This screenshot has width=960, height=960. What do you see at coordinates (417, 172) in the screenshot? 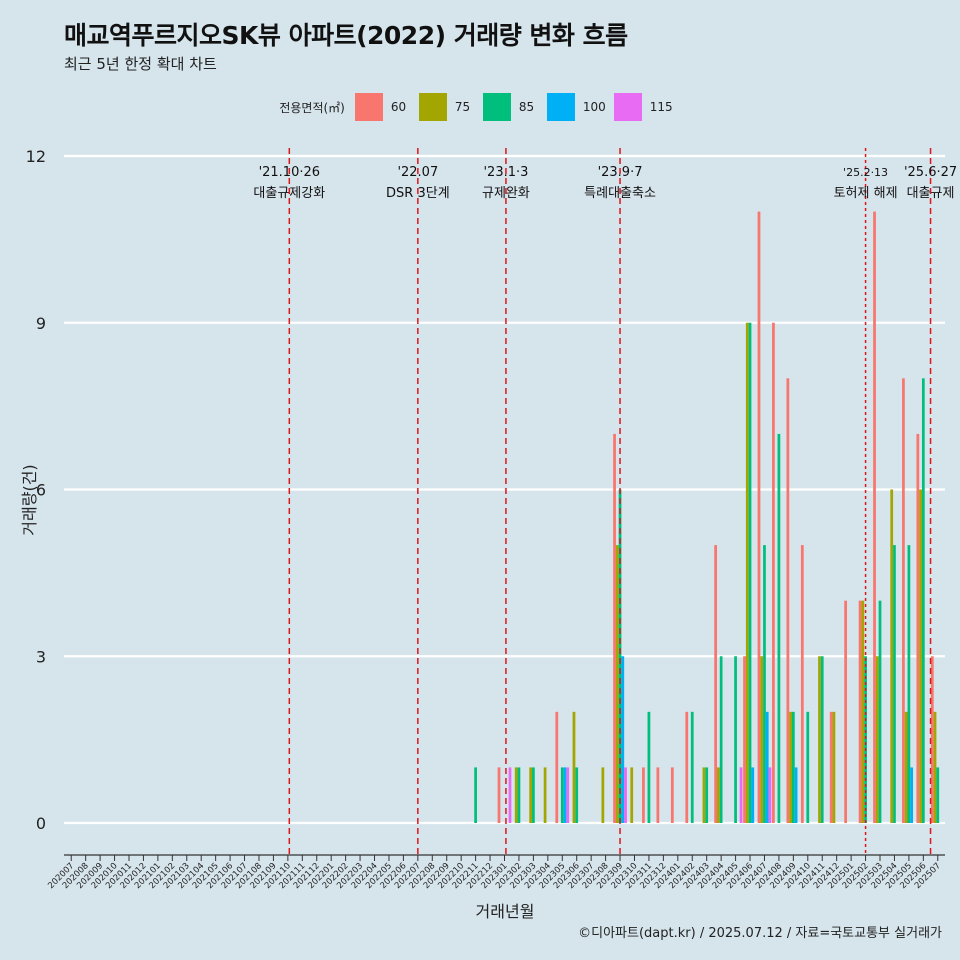
I see `annotation-date-1: '22.07` at bounding box center [417, 172].